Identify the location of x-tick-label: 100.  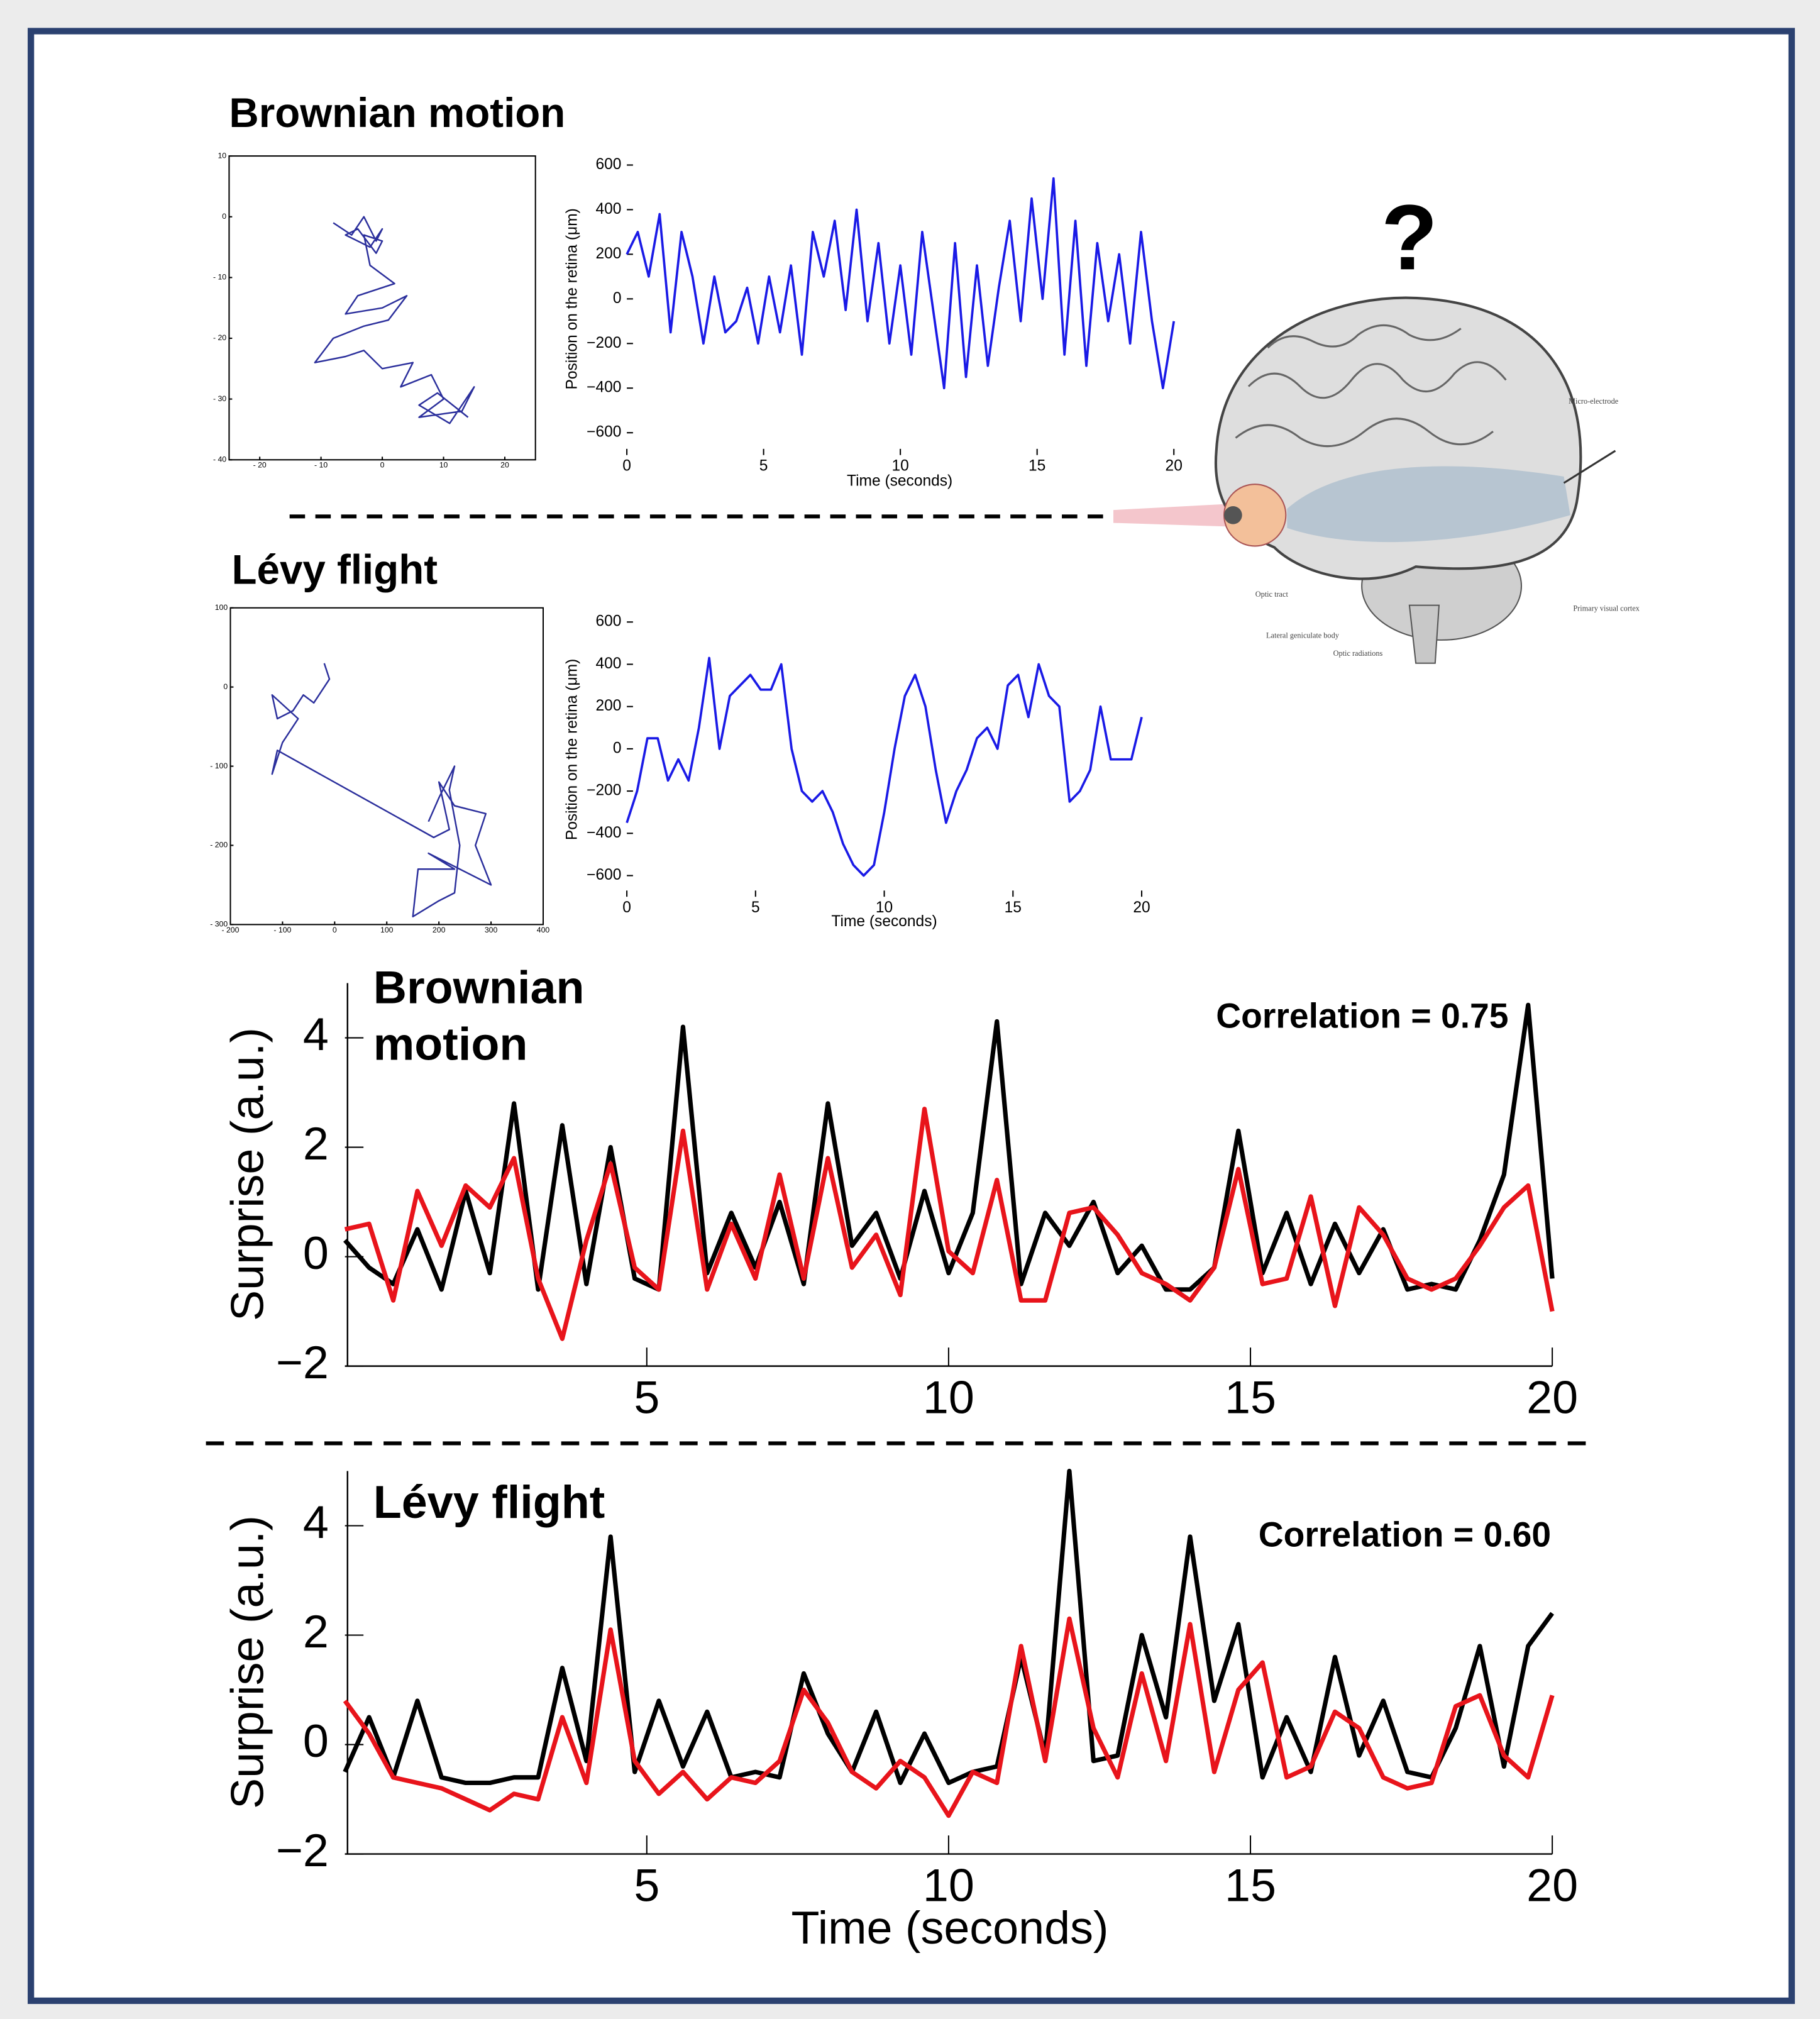
(387, 930).